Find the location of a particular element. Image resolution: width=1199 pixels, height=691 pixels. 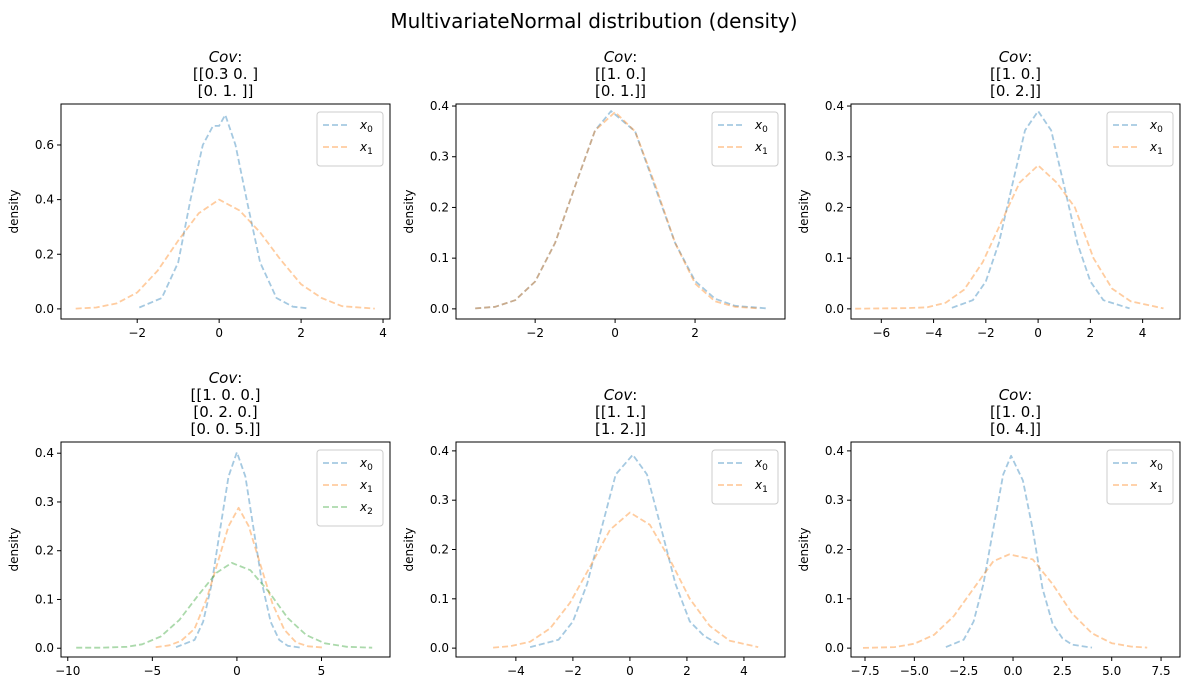

subplot-title-line: [0. 2.]] is located at coordinates (1015, 91).